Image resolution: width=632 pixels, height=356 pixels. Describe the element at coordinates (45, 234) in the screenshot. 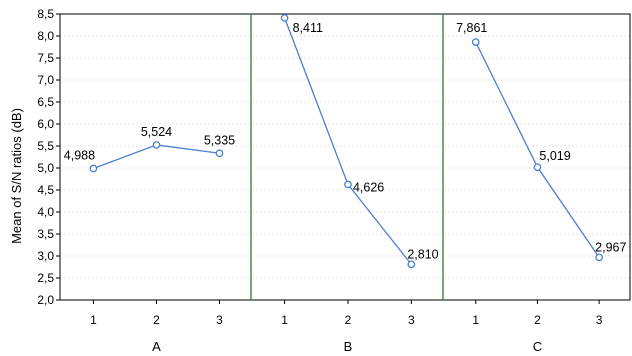

I see `y-tick-label: 3,5` at that location.